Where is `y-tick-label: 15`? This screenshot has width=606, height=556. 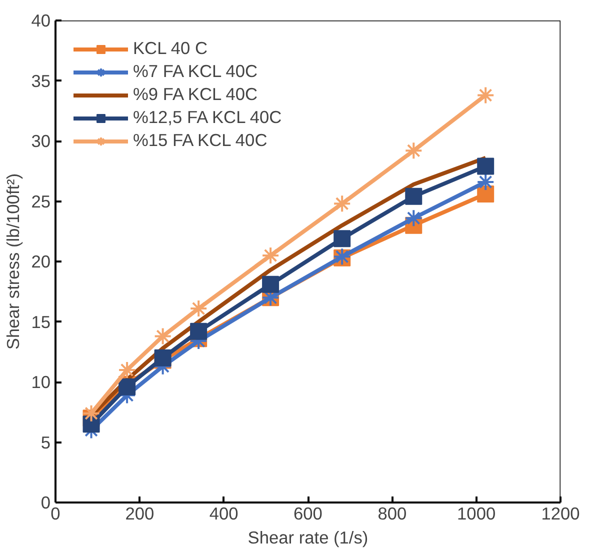 y-tick-label: 15 is located at coordinates (41, 322).